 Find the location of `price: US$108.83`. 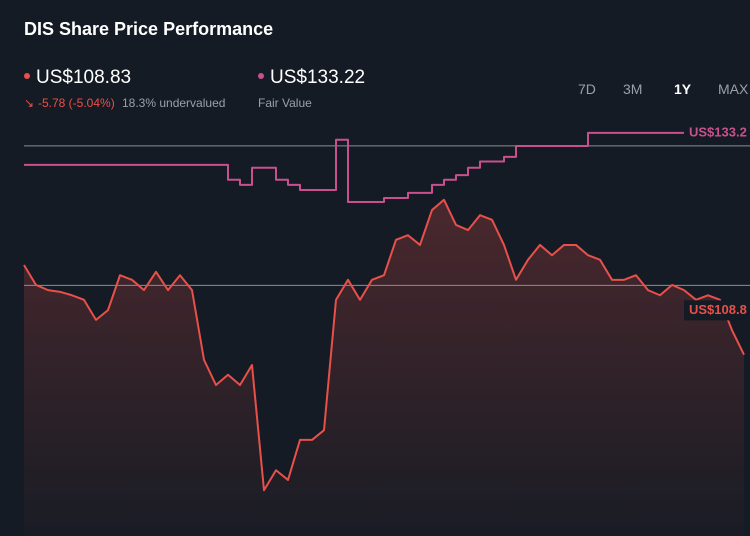

price: US$108.83 is located at coordinates (84, 77).